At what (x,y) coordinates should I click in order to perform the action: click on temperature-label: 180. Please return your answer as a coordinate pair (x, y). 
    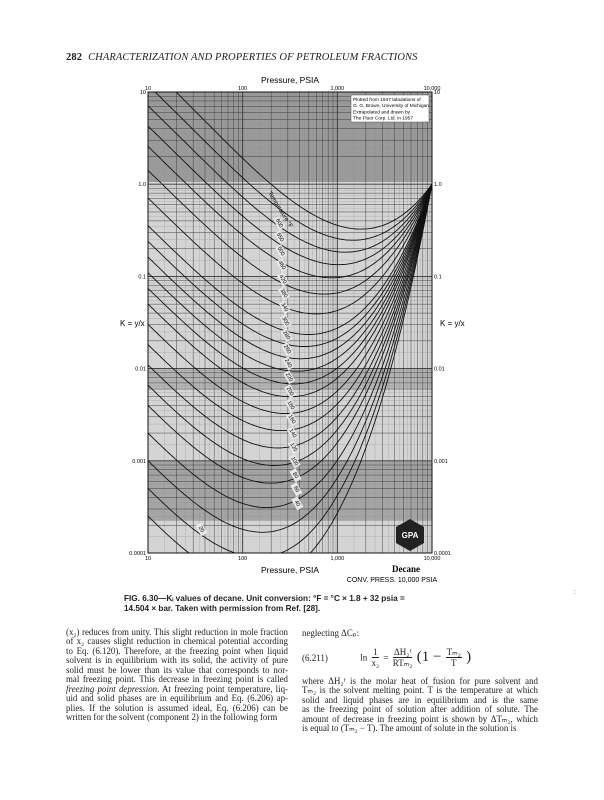
    Looking at the image, I should click on (291, 405).